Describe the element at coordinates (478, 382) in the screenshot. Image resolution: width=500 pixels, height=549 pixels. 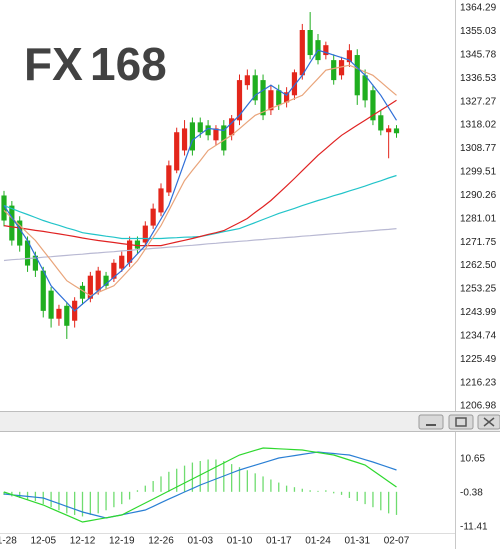
I see `y-tick-label: 1216.23` at that location.